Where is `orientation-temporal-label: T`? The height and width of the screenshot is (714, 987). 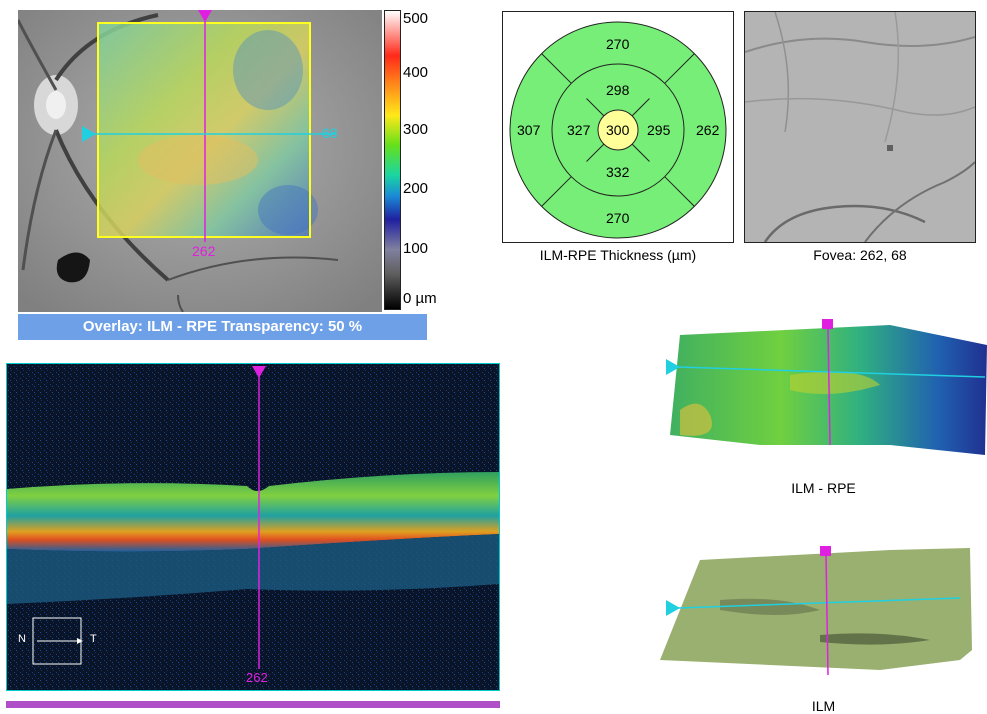
orientation-temporal-label: T is located at coordinates (93, 639).